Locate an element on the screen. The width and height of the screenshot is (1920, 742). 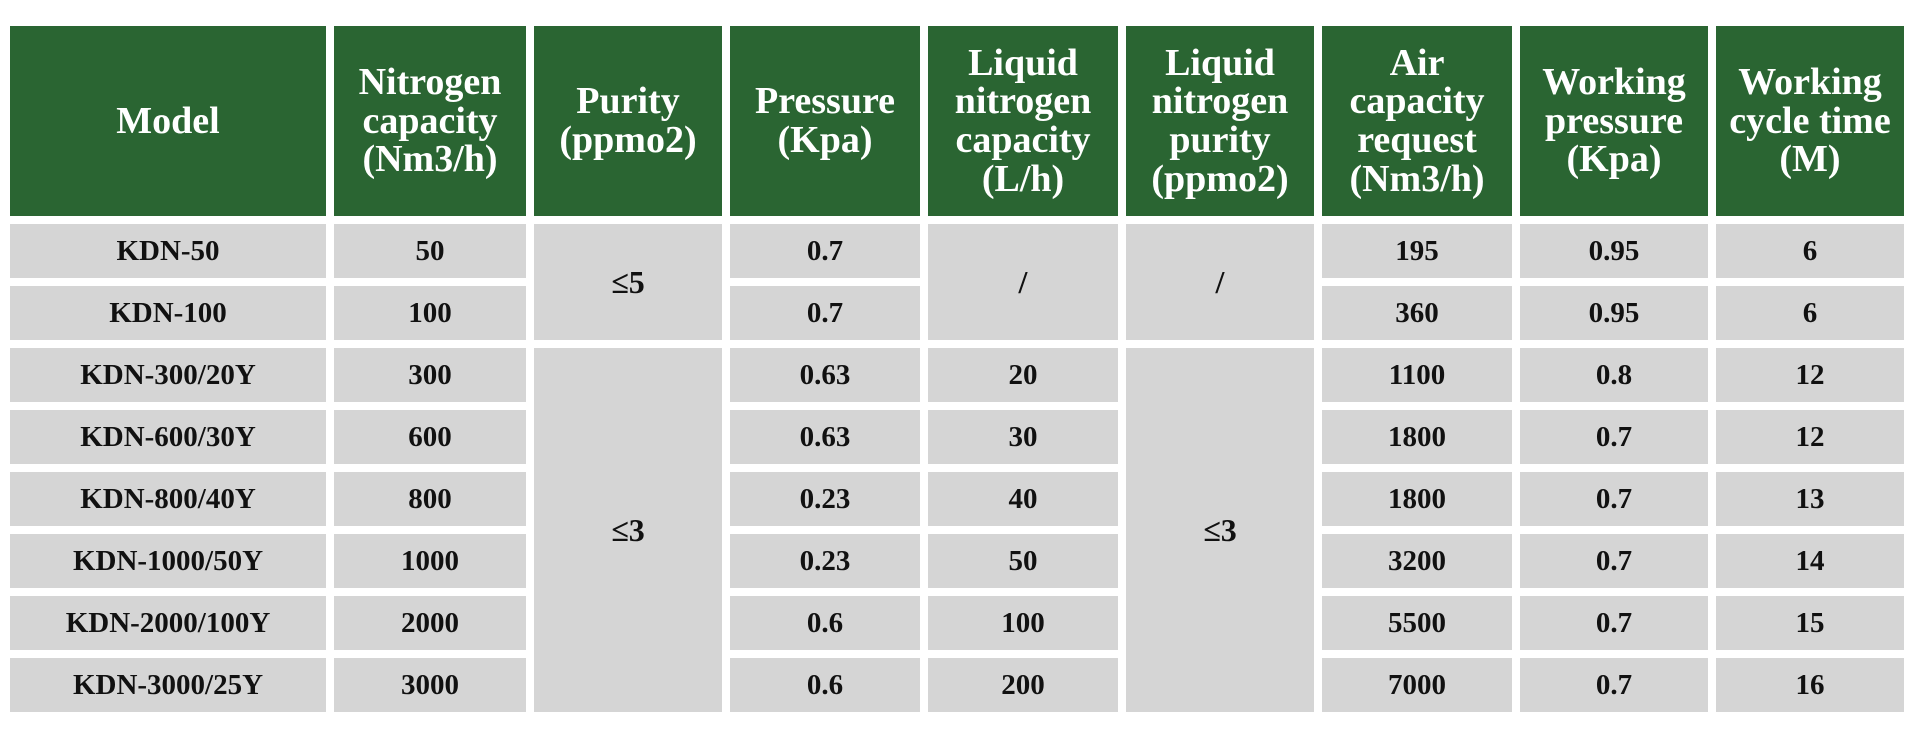
cell-model: KDN-3000/25Y is located at coordinates (168, 685).